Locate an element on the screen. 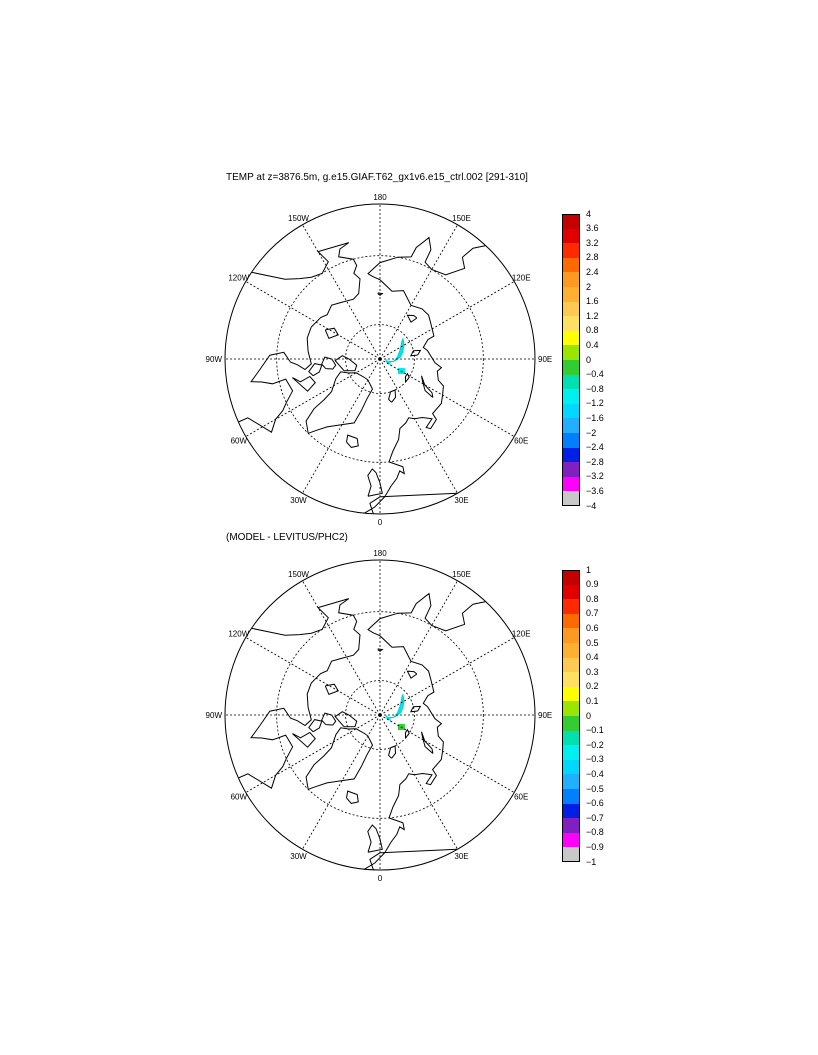 This screenshot has height=1055, width=818. colorbar-label: 3.2 is located at coordinates (592, 242).